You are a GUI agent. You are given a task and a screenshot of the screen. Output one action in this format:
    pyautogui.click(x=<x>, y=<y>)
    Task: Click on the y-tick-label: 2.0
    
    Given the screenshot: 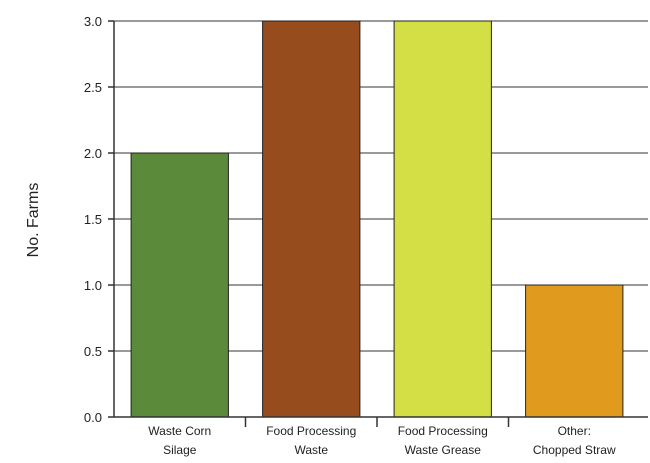 What is the action you would take?
    pyautogui.click(x=93, y=153)
    